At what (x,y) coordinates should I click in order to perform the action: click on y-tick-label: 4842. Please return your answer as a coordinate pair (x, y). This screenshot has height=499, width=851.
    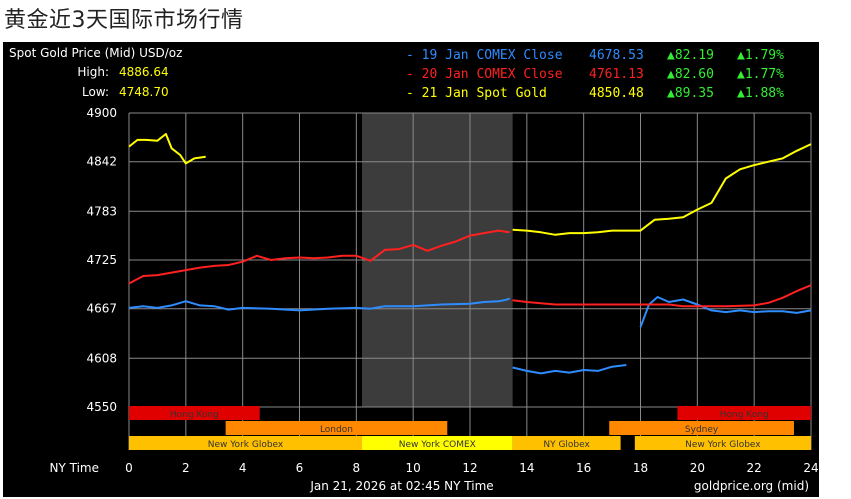
    Looking at the image, I should click on (101, 162).